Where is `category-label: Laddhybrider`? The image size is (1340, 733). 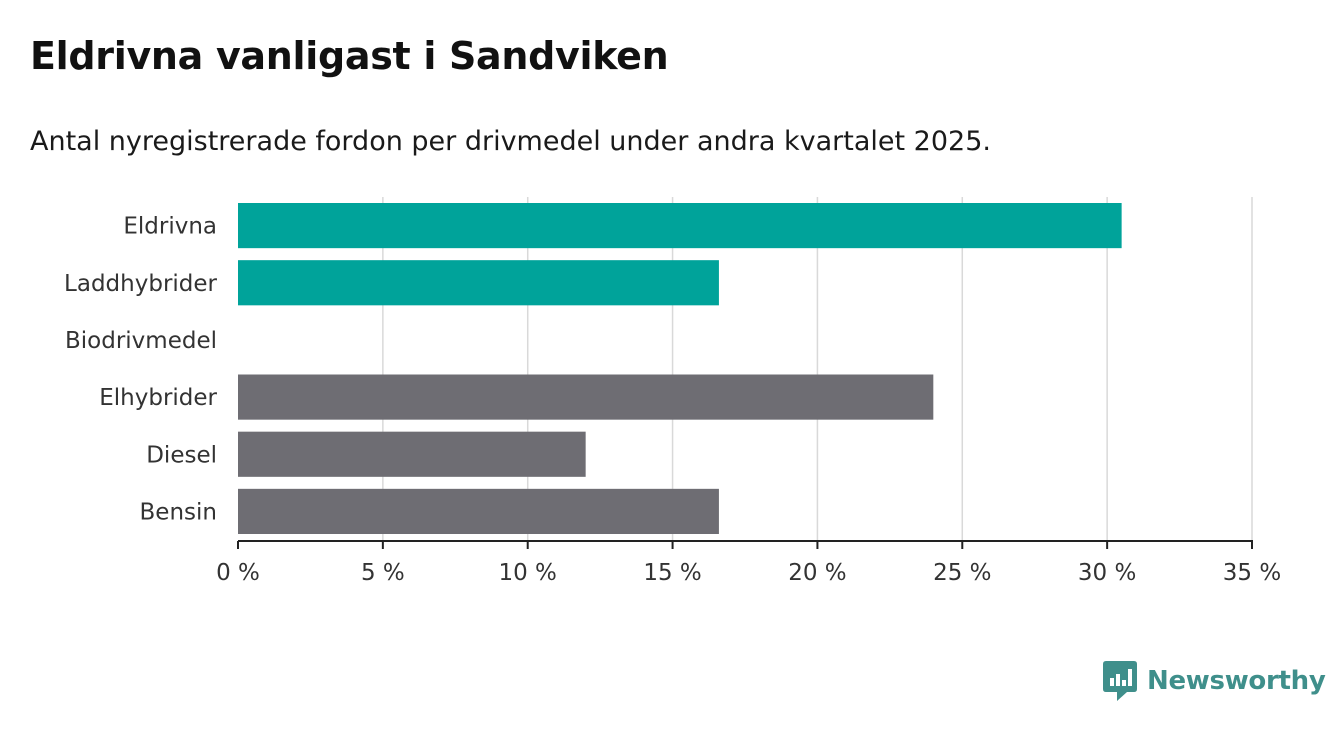 category-label: Laddhybrider is located at coordinates (140, 284).